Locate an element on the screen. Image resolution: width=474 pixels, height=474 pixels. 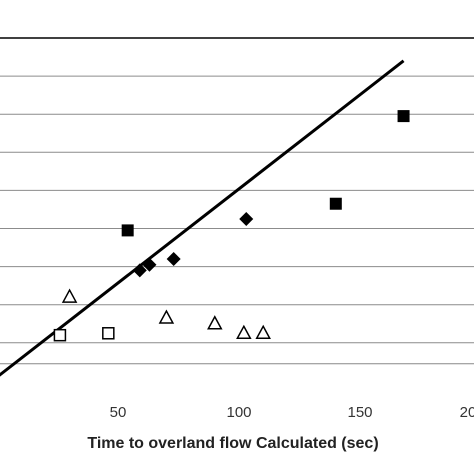
x-tick-label: 100 is located at coordinates (238, 412).